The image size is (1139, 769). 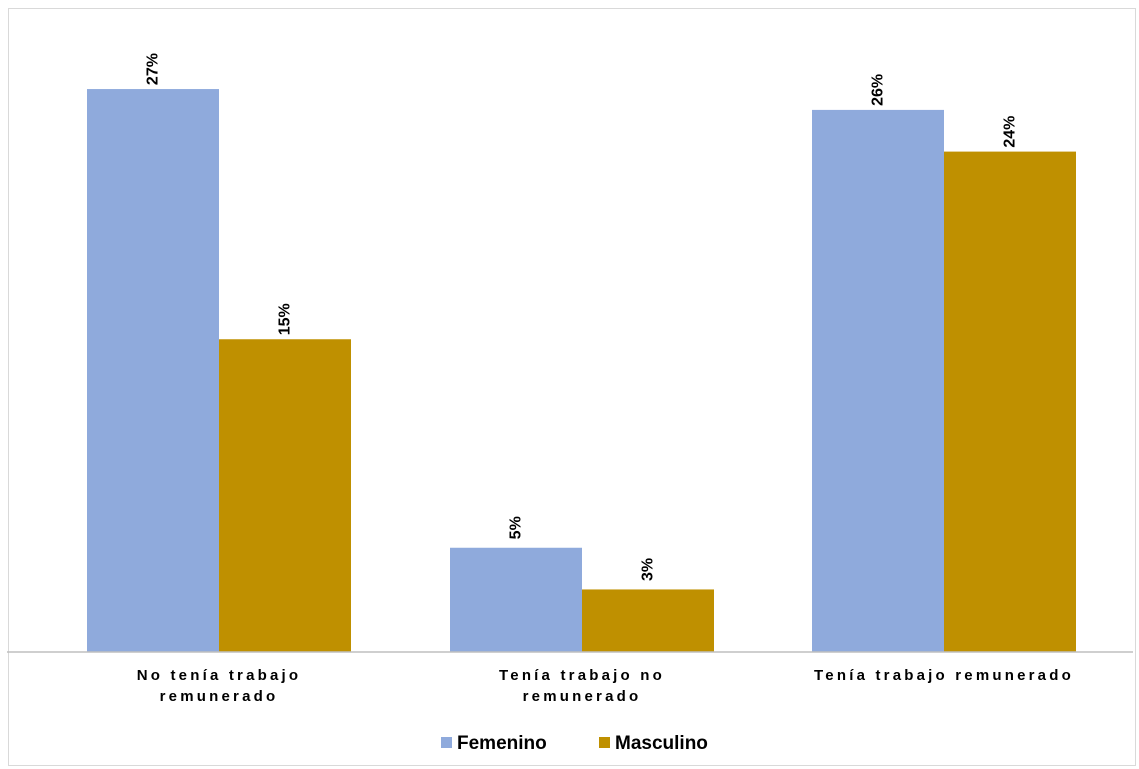 What do you see at coordinates (604, 742) in the screenshot?
I see `legend-swatch-masculino` at bounding box center [604, 742].